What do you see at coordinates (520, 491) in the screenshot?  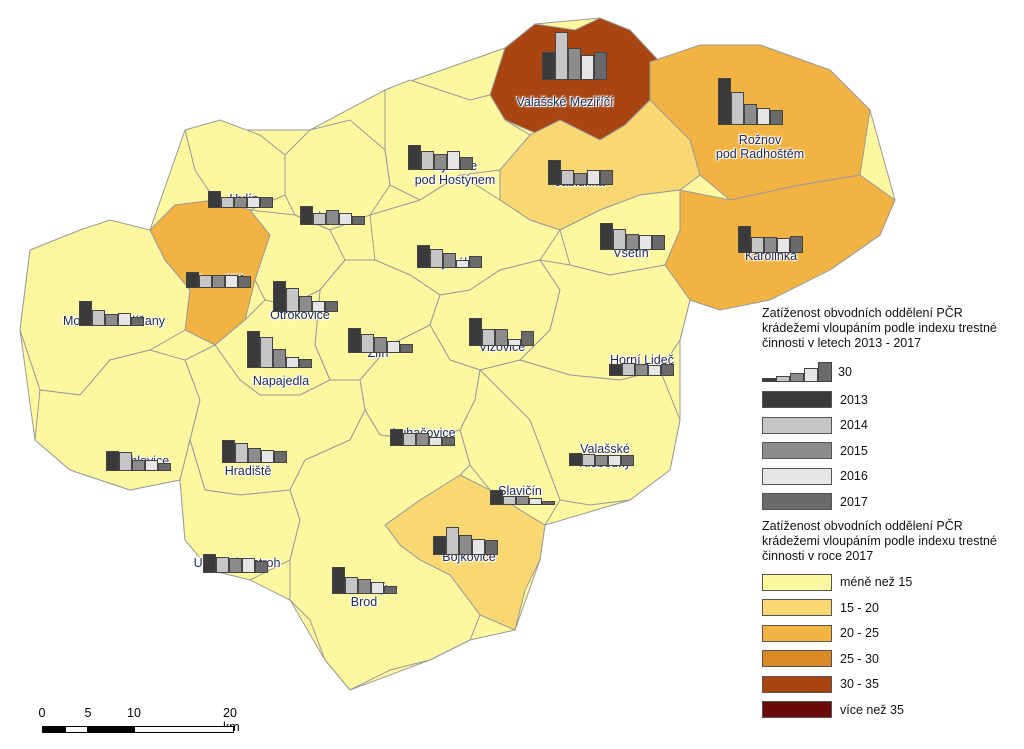 I see `district-label: Slavičín` at bounding box center [520, 491].